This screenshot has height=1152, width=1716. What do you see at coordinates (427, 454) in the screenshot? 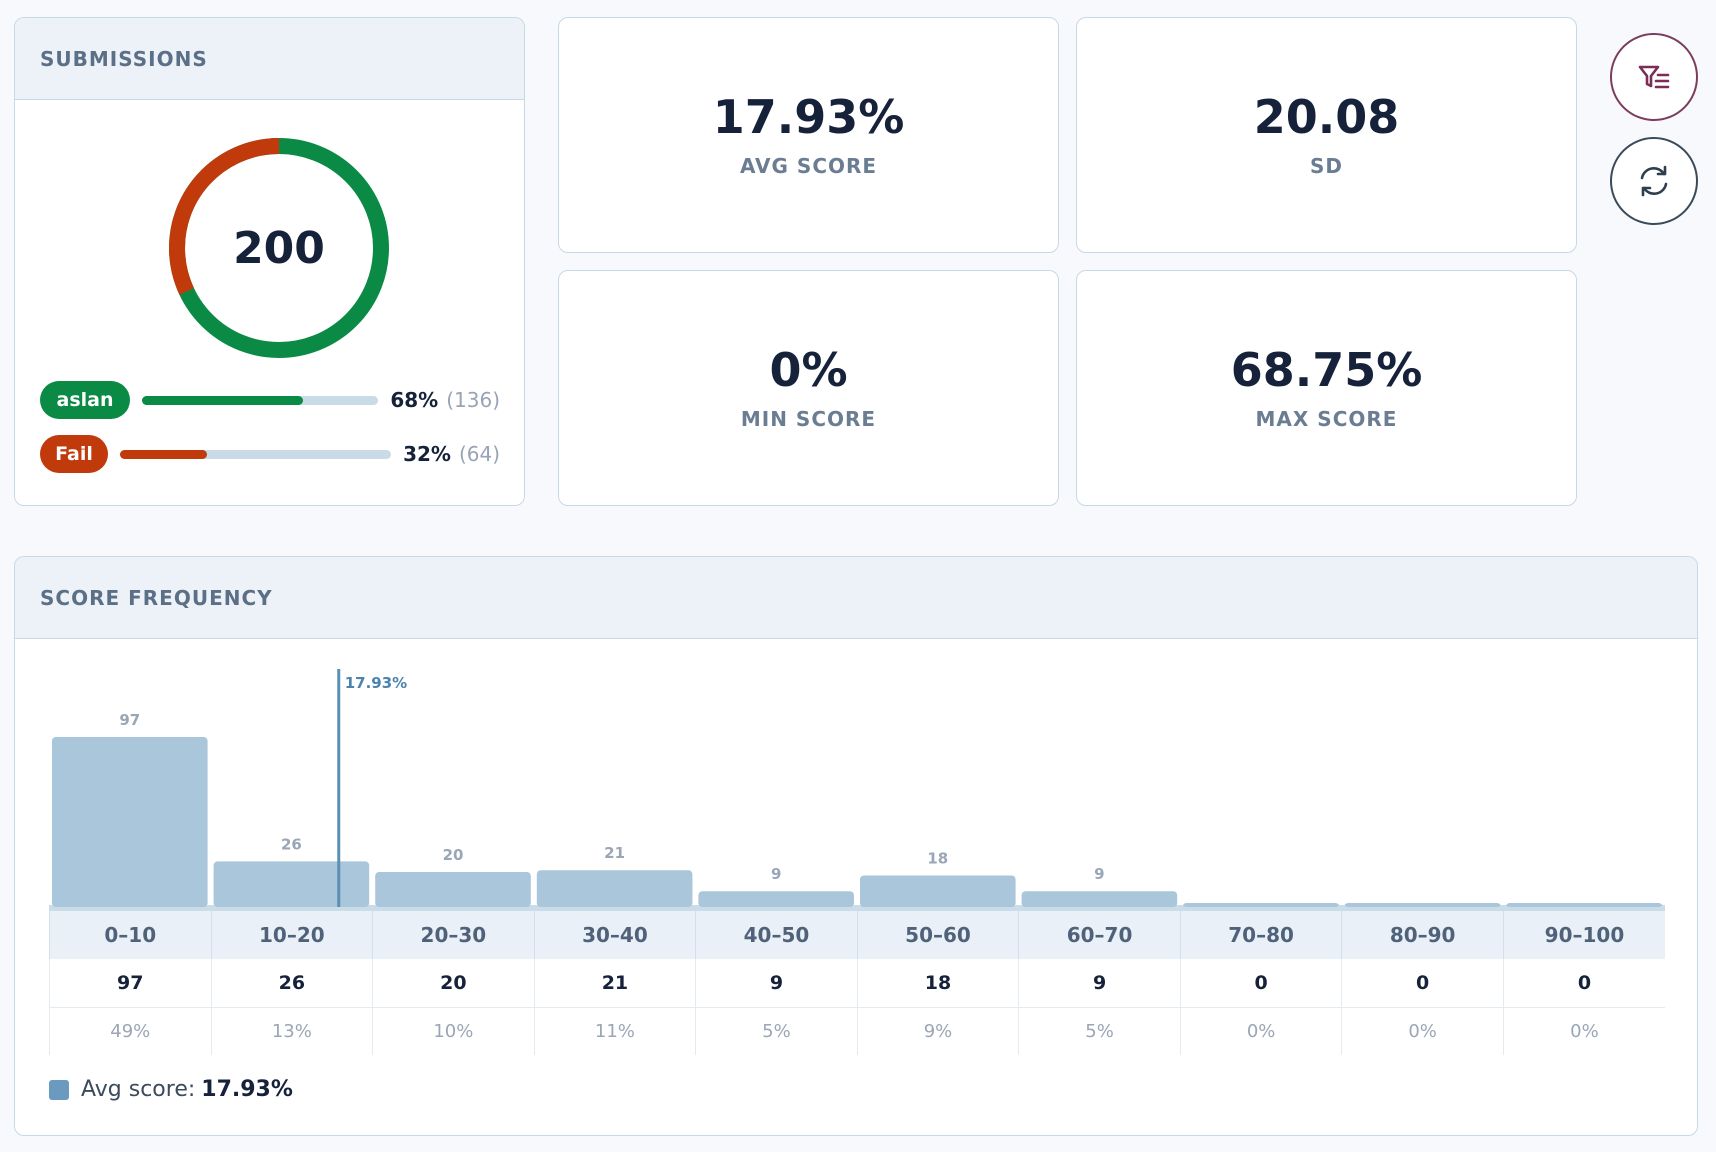
I see `fail-percent: 32%` at bounding box center [427, 454].